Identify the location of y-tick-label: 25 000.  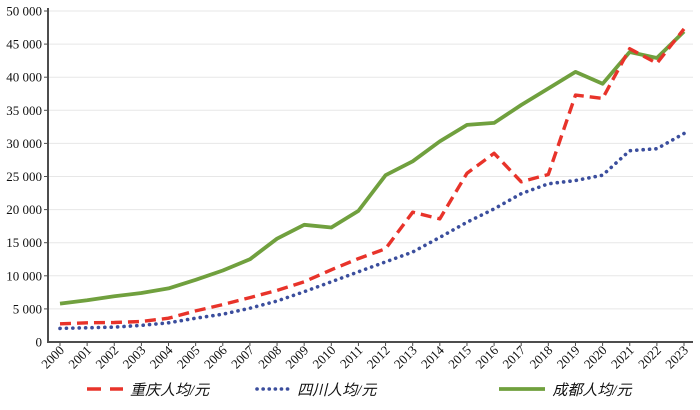
(24, 176).